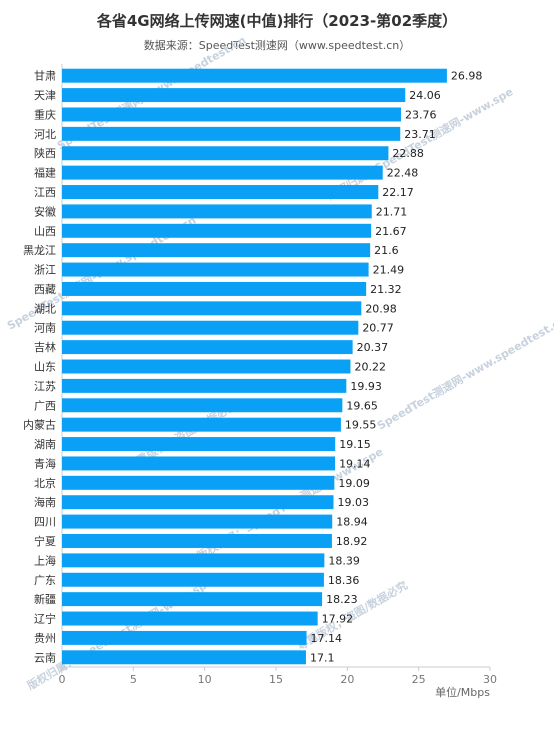 The width and height of the screenshot is (554, 745). What do you see at coordinates (420, 134) in the screenshot?
I see `value-label: 23.71` at bounding box center [420, 134].